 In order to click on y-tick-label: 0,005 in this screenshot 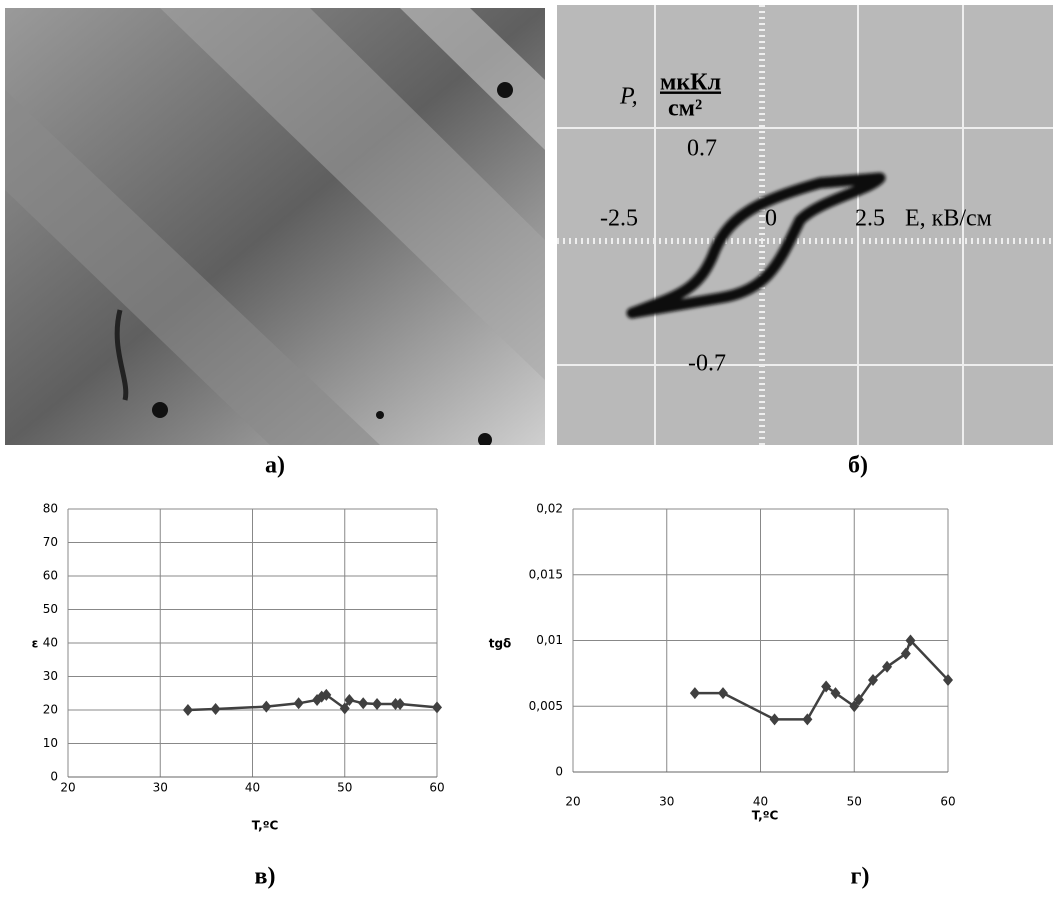, I will do `click(546, 706)`.